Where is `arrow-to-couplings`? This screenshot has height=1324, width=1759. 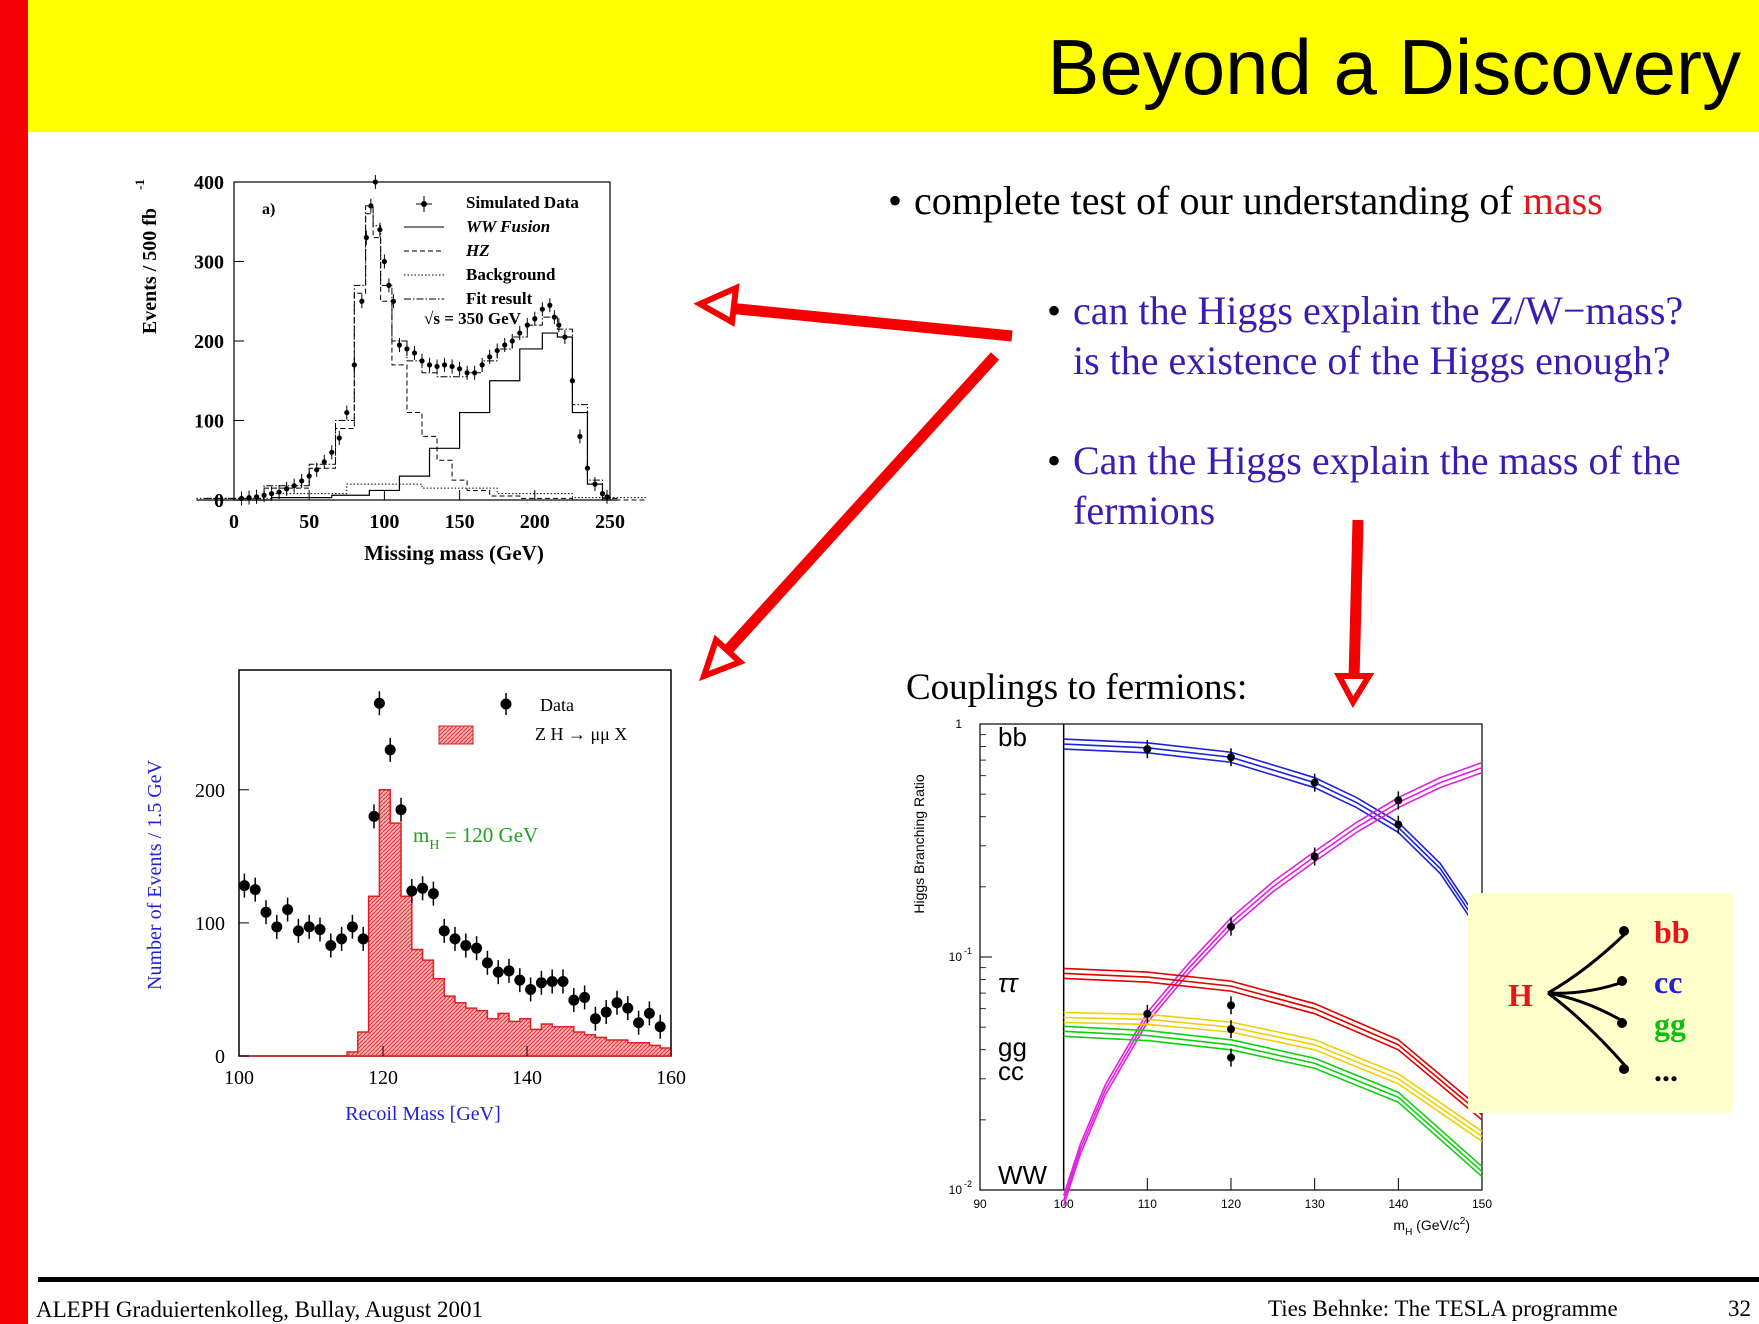 arrow-to-couplings is located at coordinates (1356, 600).